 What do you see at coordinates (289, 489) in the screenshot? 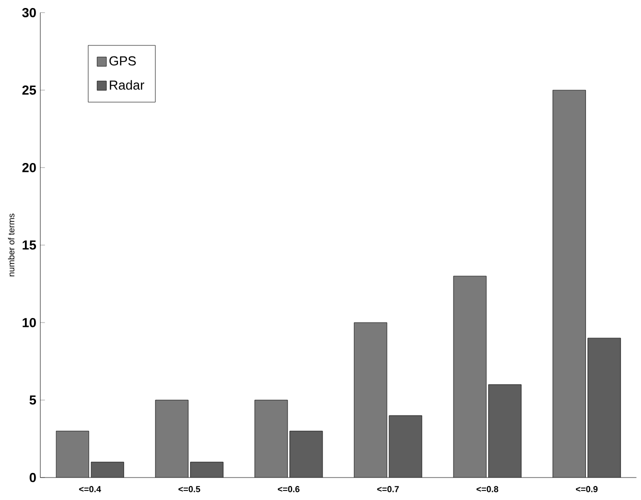
I see `x-tick-label: <=0.6` at bounding box center [289, 489].